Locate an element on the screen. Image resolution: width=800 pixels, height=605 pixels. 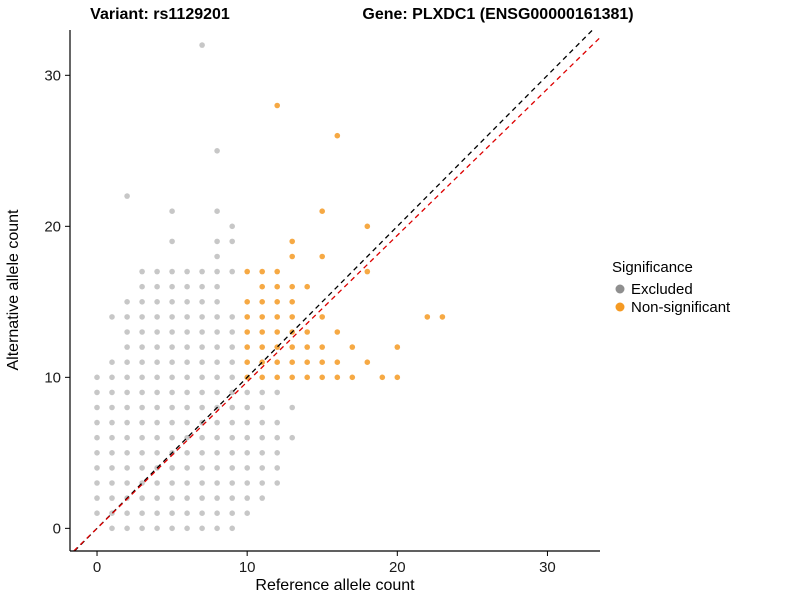
y-axis-label: Alternative allele count is located at coordinates (13, 290).